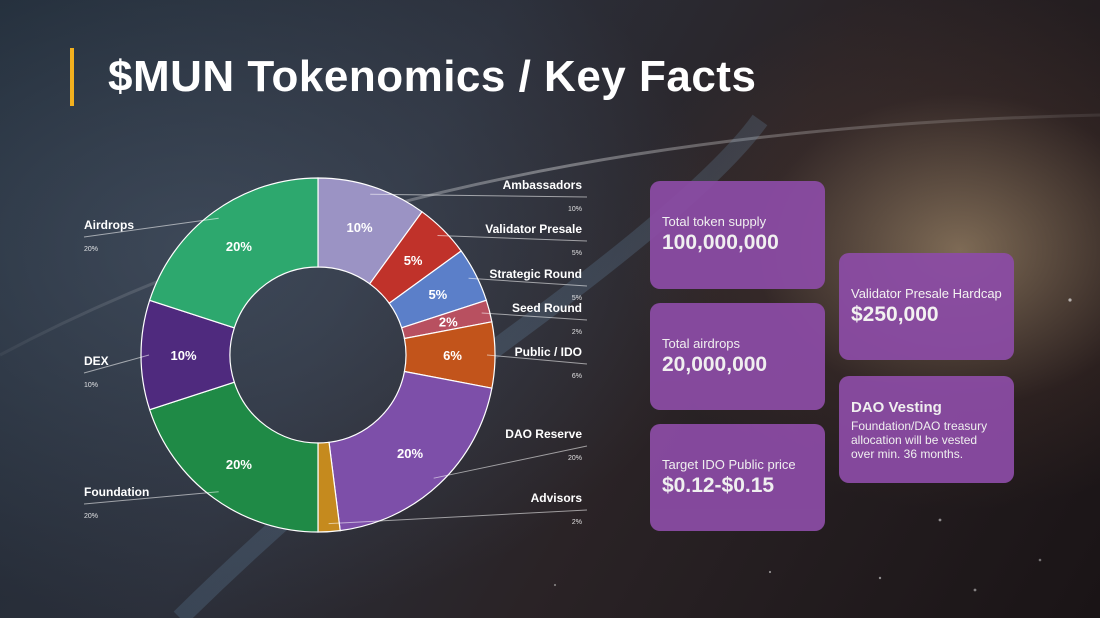 The height and width of the screenshot is (618, 1100). Describe the element at coordinates (533, 229) in the screenshot. I see `legend-entry-name: Validator Presale` at that location.